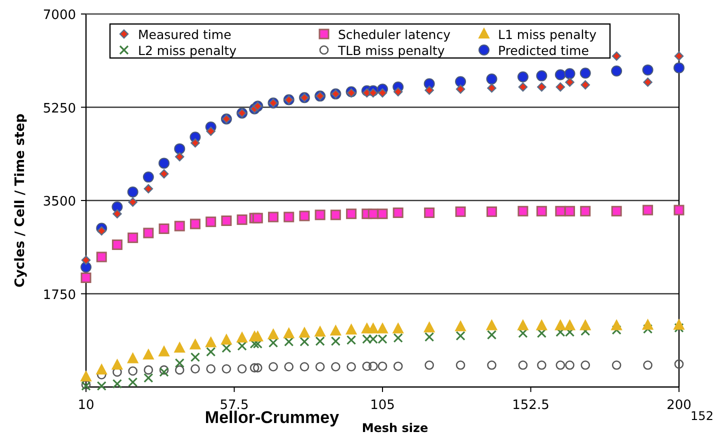 This screenshot has height=438, width=722. Describe the element at coordinates (548, 34) in the screenshot. I see `legend-label: L1 miss penalty` at that location.